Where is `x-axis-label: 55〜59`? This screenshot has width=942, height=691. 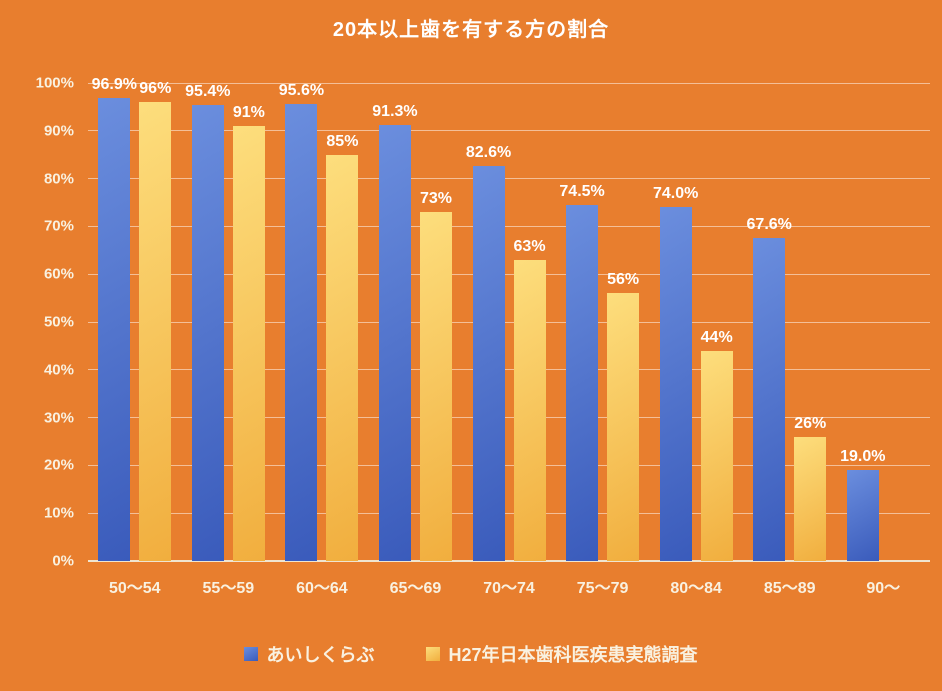
x-axis-label: 55〜59 is located at coordinates (228, 588).